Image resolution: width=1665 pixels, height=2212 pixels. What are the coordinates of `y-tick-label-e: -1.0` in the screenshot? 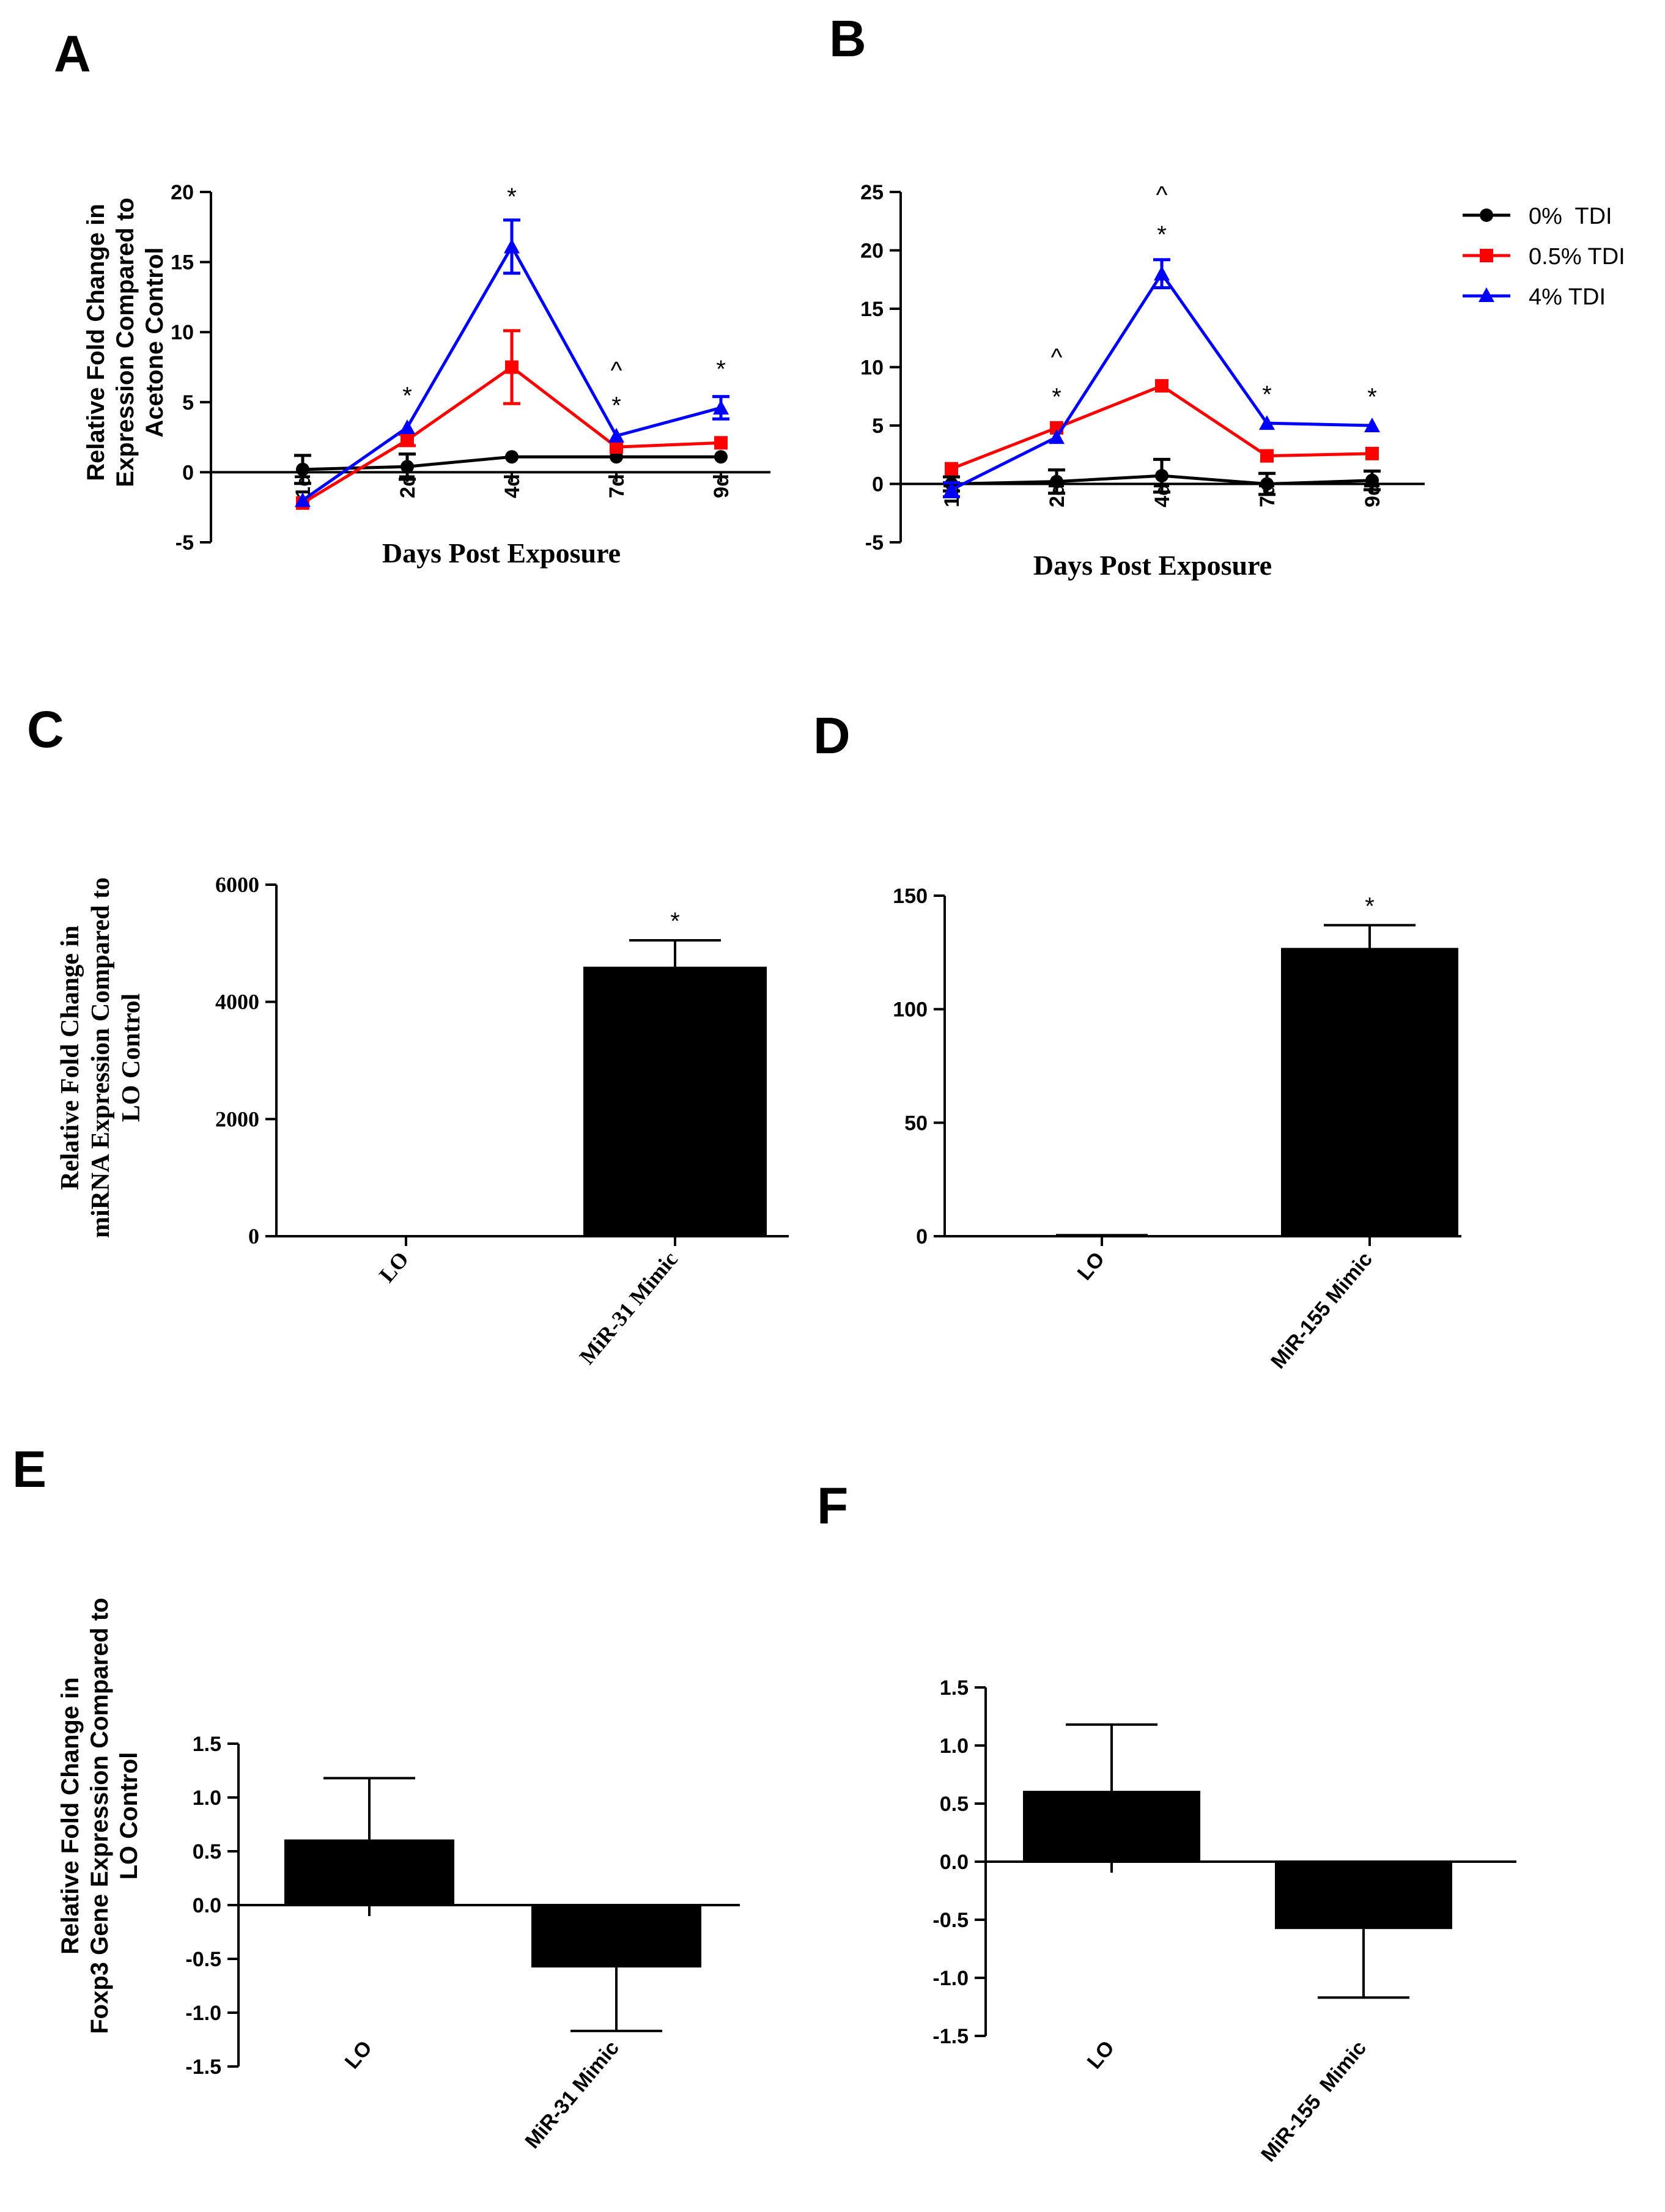 It's located at (203, 2013).